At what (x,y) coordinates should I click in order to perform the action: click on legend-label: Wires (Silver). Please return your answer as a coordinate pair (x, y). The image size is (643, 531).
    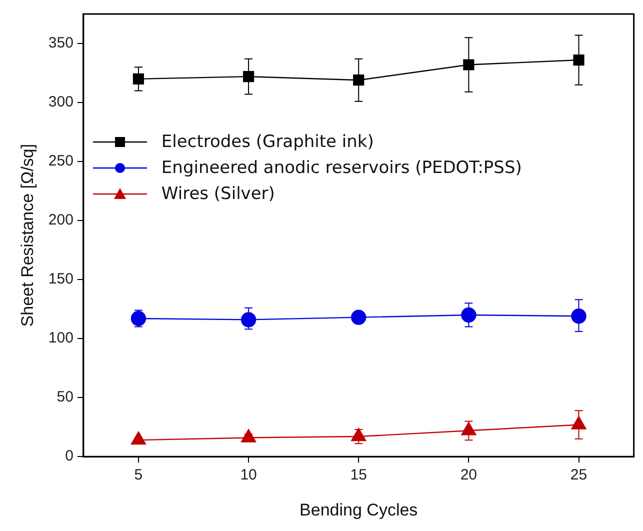
    Looking at the image, I should click on (218, 194).